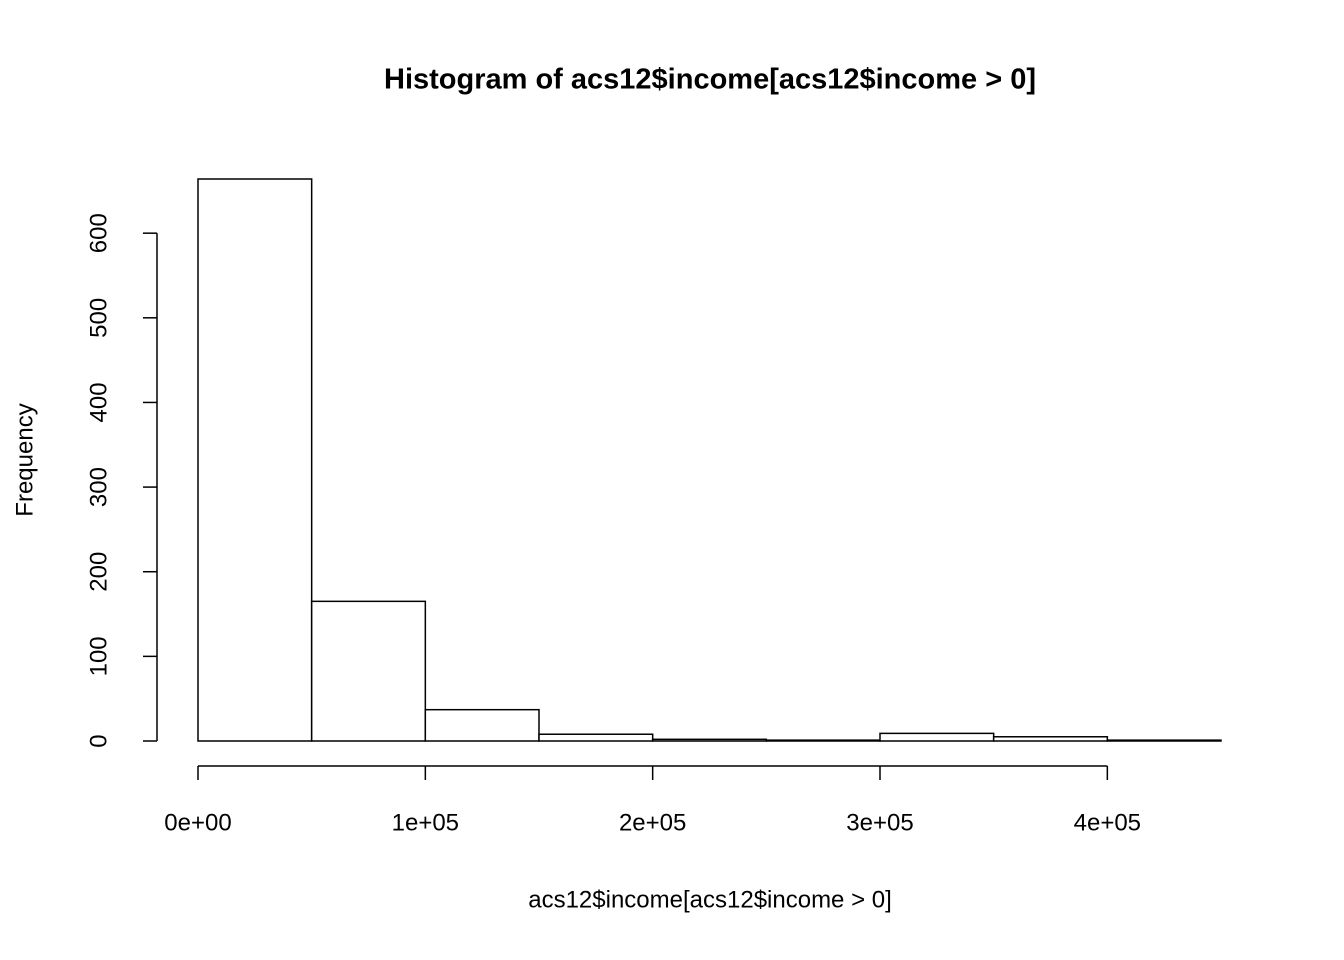 The width and height of the screenshot is (1344, 960). What do you see at coordinates (98, 233) in the screenshot?
I see `y-tick-label: 600` at bounding box center [98, 233].